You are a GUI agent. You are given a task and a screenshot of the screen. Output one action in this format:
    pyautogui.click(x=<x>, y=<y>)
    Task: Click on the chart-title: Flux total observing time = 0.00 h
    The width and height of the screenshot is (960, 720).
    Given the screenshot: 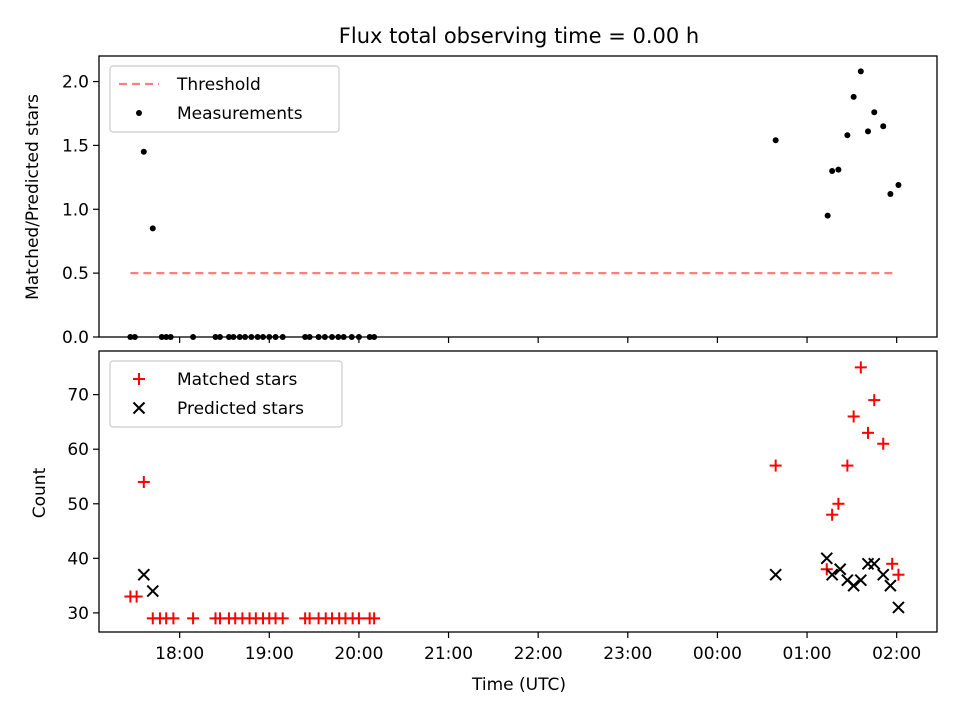 What is the action you would take?
    pyautogui.click(x=519, y=36)
    